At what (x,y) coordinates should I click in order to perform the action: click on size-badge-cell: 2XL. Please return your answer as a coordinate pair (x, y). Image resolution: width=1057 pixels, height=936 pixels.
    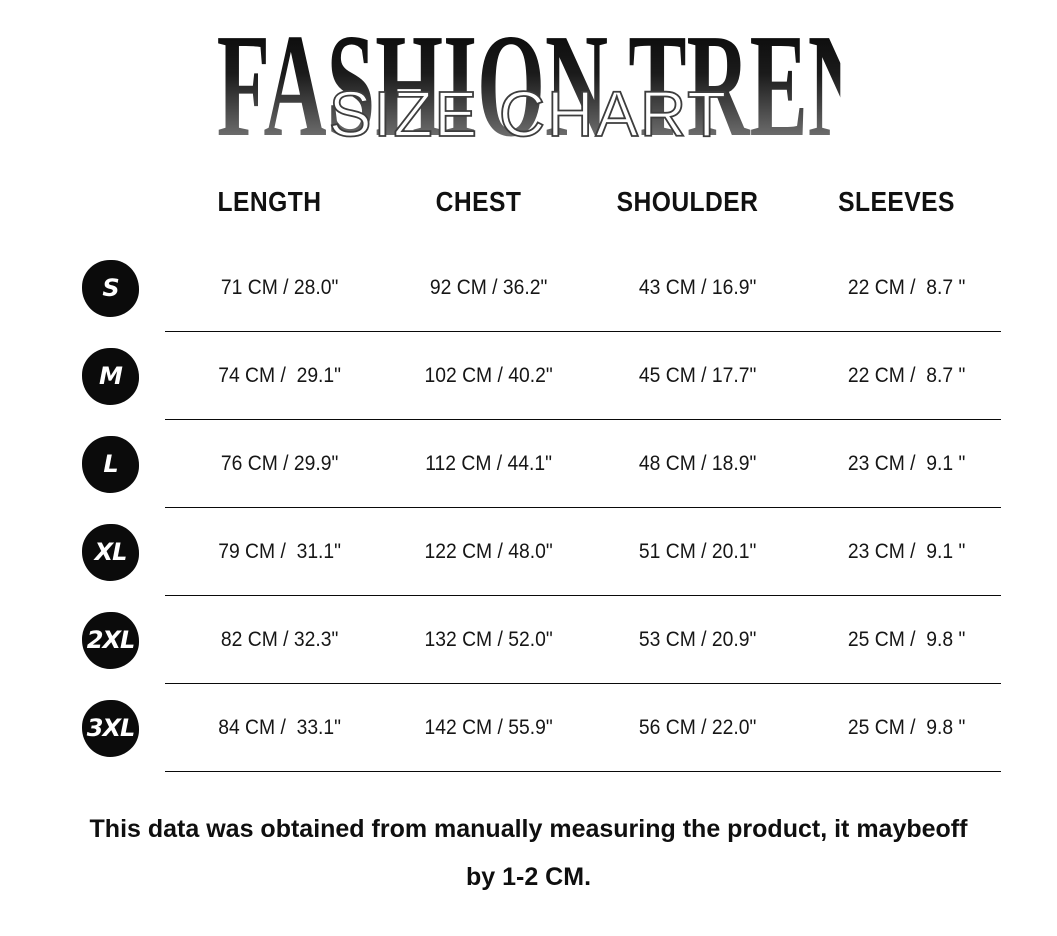
    Looking at the image, I should click on (82, 640).